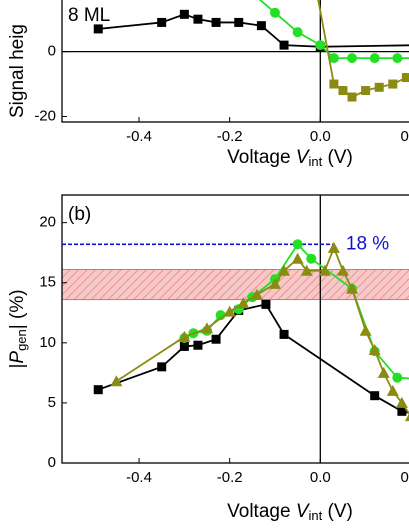 The height and width of the screenshot is (529, 409). I want to click on band, so click(235, 285).